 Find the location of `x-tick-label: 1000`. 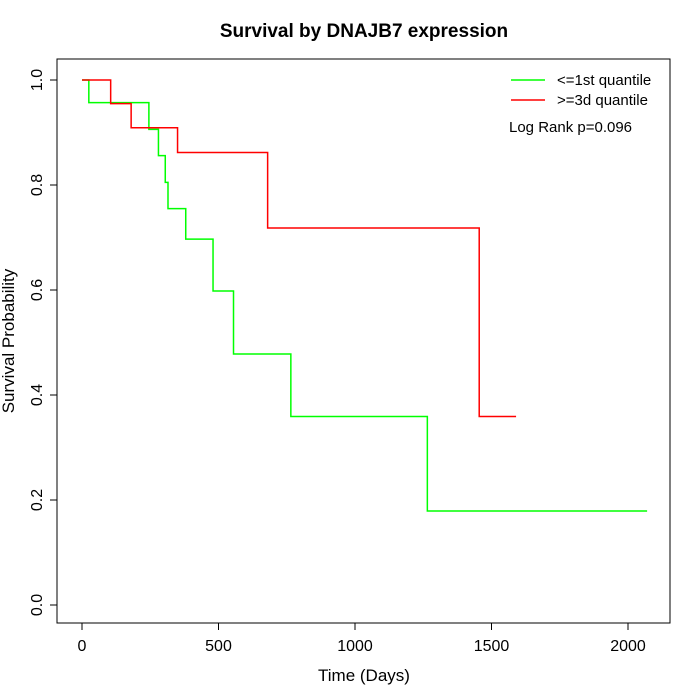

x-tick-label: 1000 is located at coordinates (355, 646).